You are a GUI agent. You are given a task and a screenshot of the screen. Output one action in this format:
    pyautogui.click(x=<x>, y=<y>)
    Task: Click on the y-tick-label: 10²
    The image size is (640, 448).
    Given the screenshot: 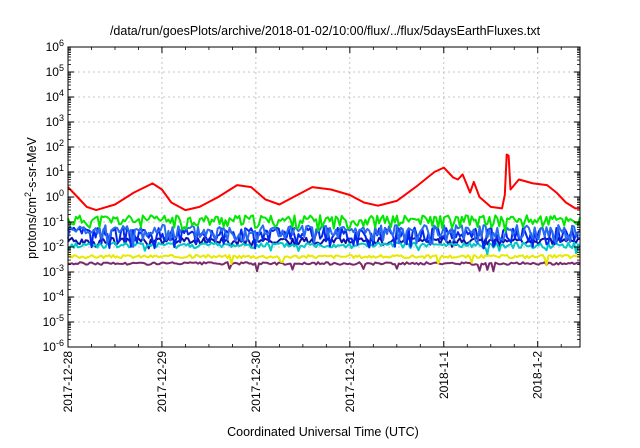 What is the action you would take?
    pyautogui.click(x=55, y=146)
    